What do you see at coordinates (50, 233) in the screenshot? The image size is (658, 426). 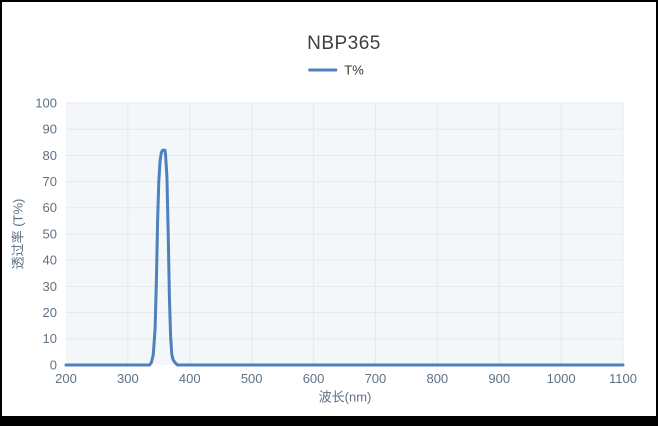 I see `y-tick-label: 50` at bounding box center [50, 233].